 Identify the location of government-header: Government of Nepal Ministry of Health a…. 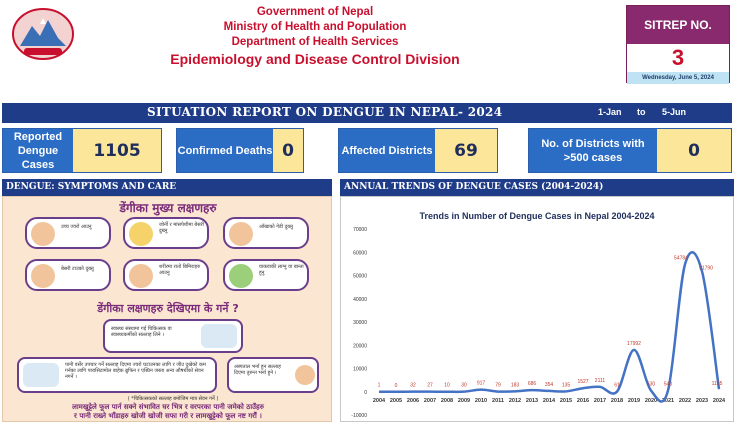
(315, 36).